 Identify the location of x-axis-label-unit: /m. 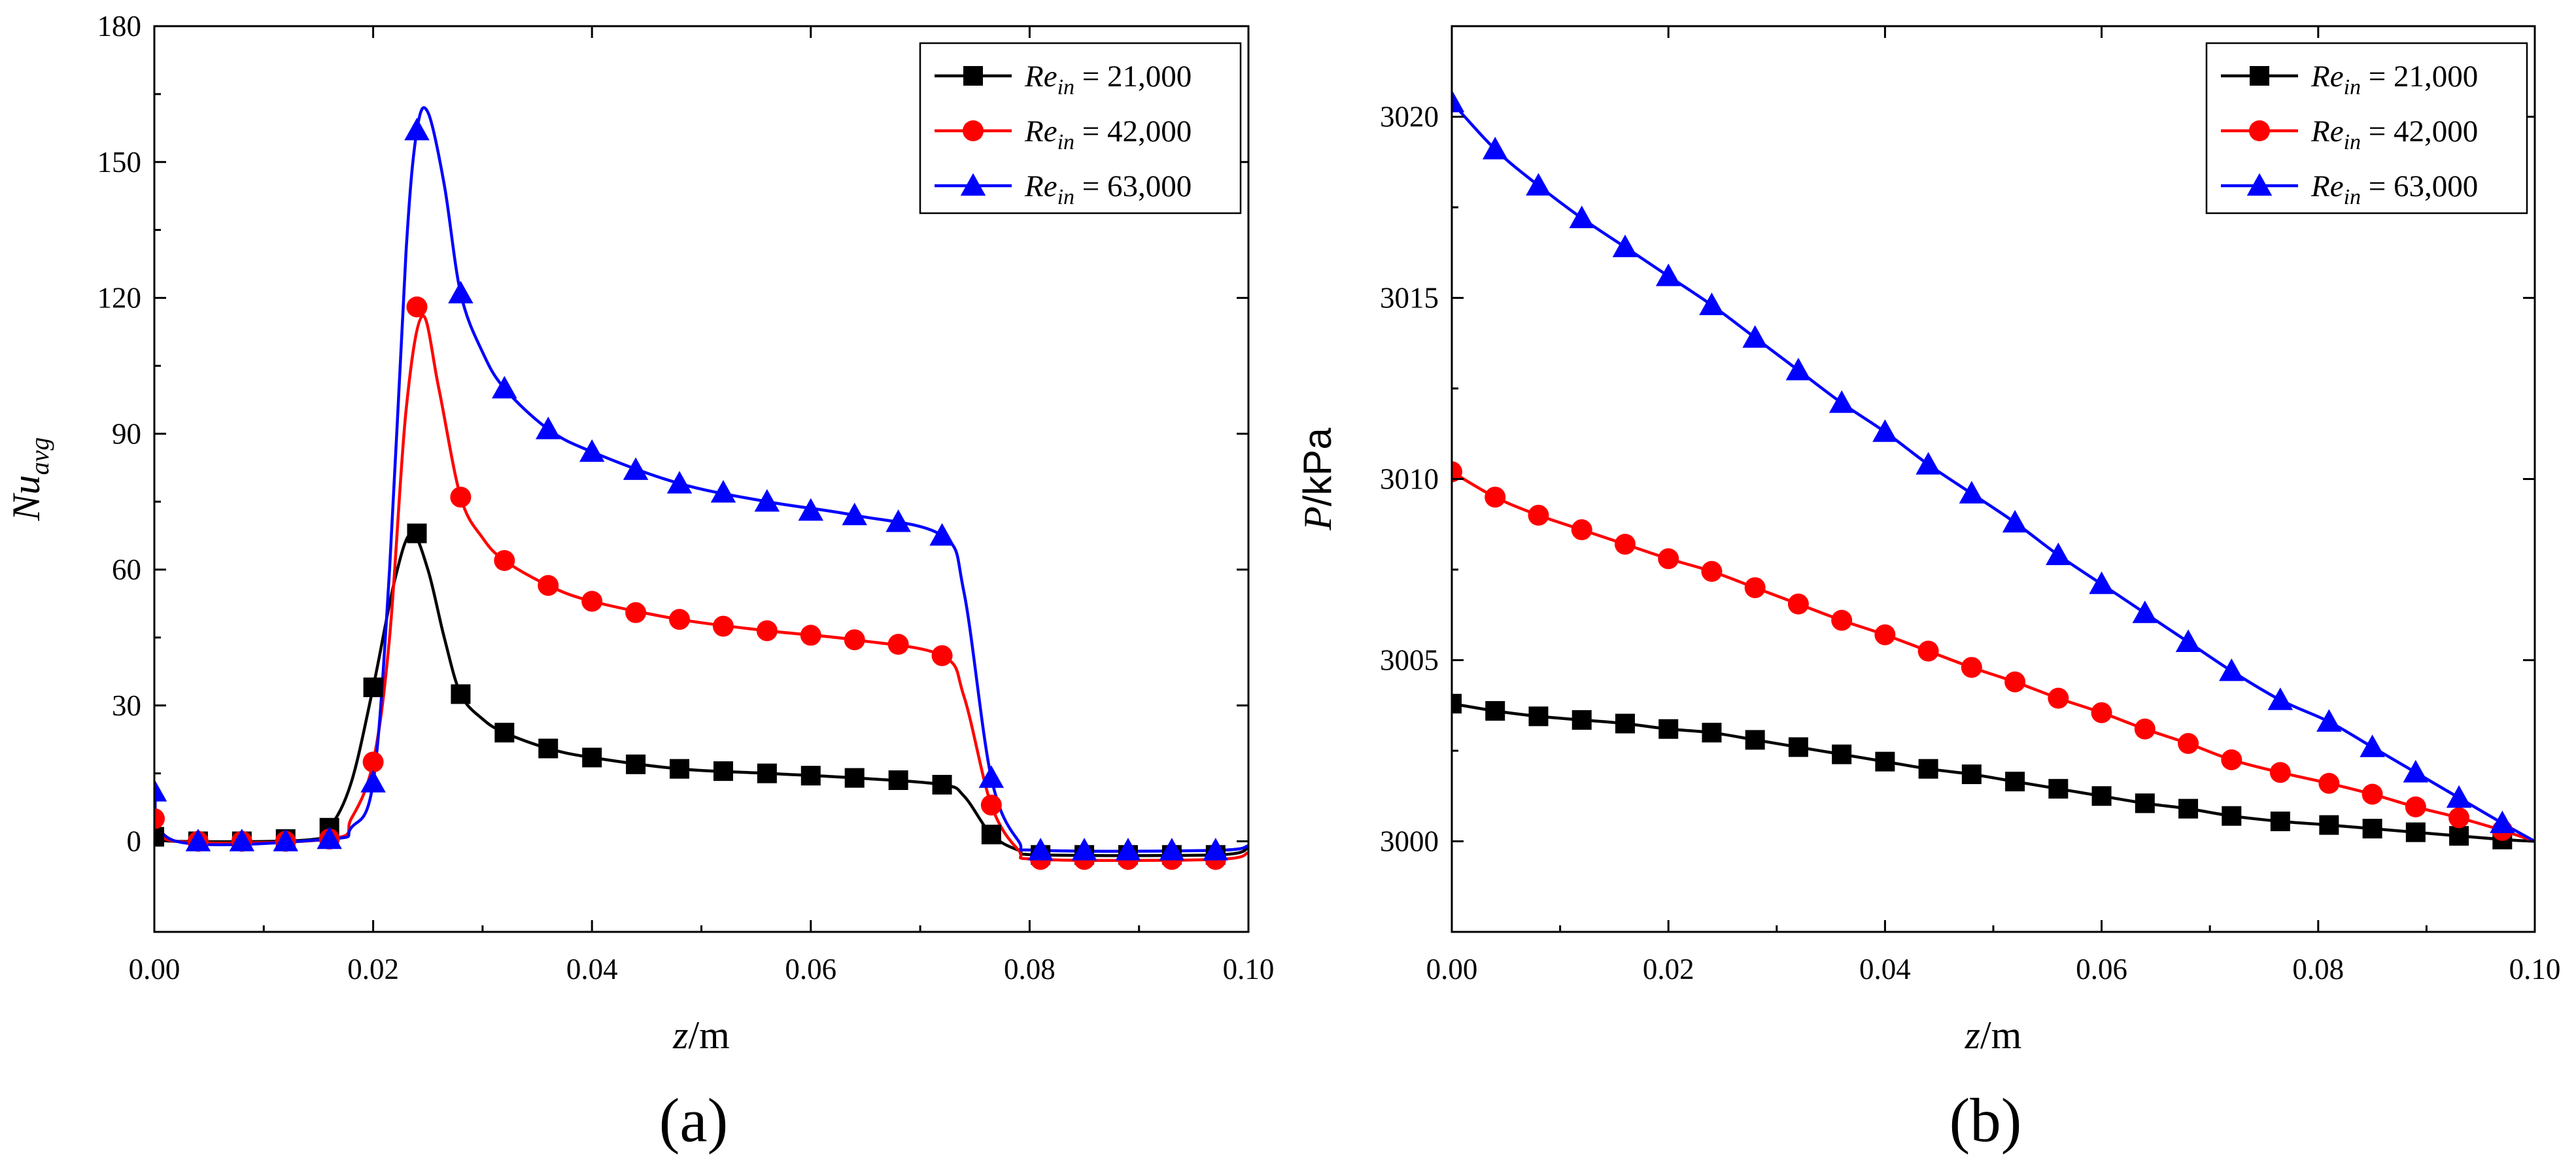
(2001, 1035).